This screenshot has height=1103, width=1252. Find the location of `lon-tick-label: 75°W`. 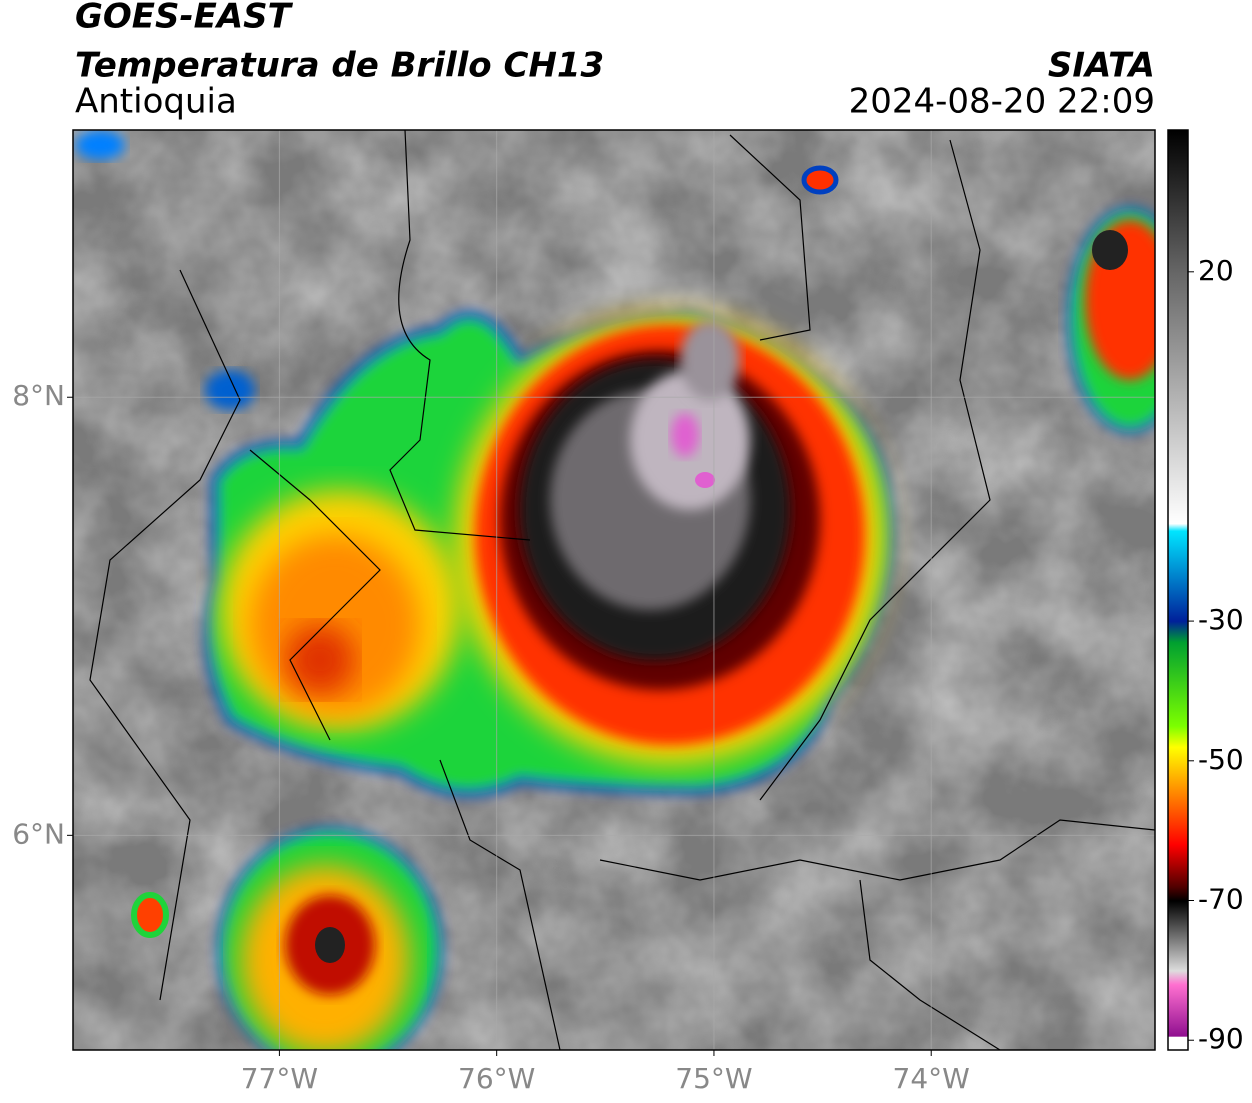

lon-tick-label: 75°W is located at coordinates (713, 1078).